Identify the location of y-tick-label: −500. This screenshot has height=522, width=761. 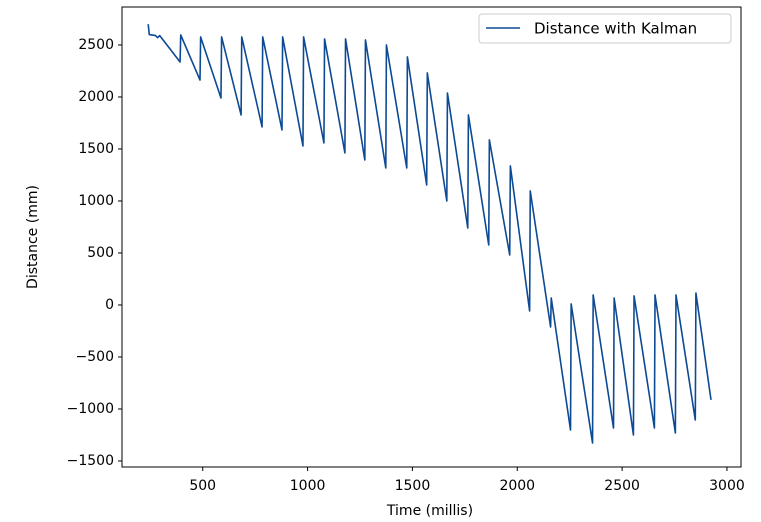
(95, 357).